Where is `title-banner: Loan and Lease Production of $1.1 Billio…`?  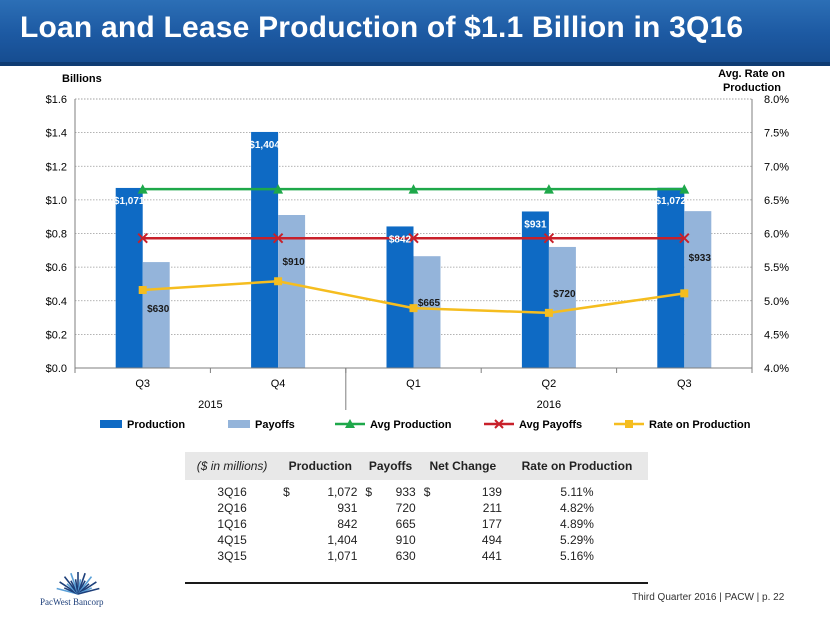
title-banner: Loan and Lease Production of $1.1 Billio… is located at coordinates (415, 33).